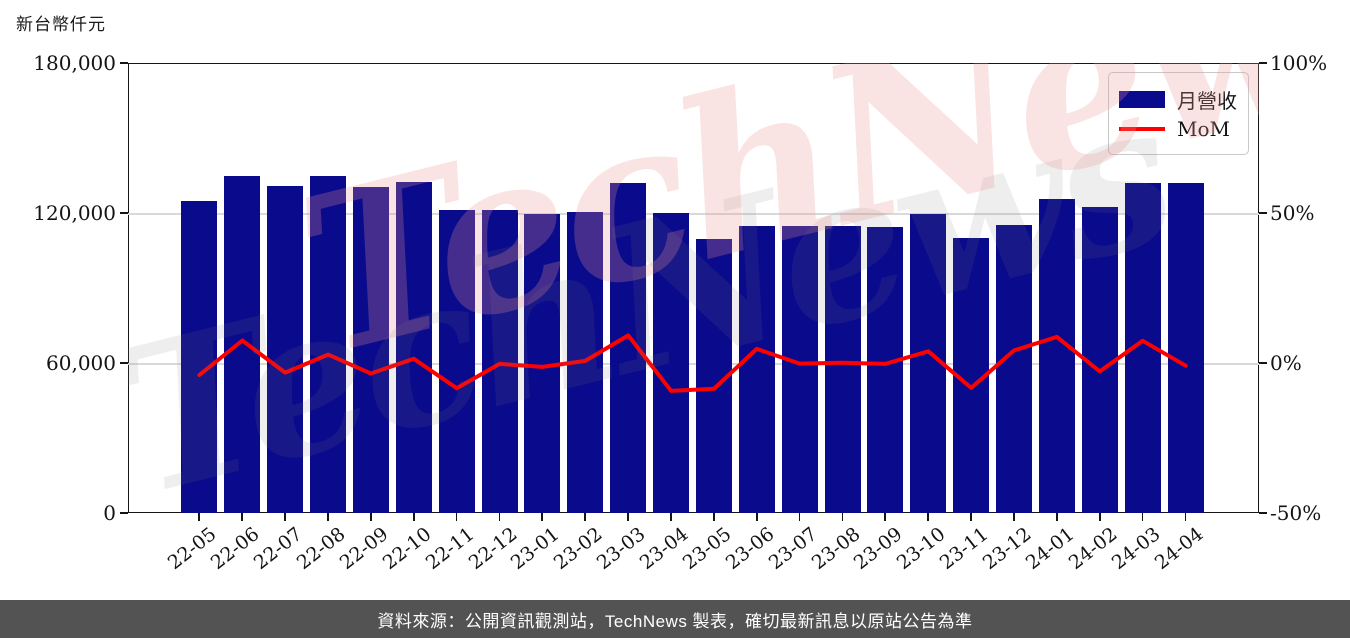 The image size is (1350, 638). What do you see at coordinates (1286, 363) in the screenshot?
I see `right-tick-label-0%: 0%` at bounding box center [1286, 363].